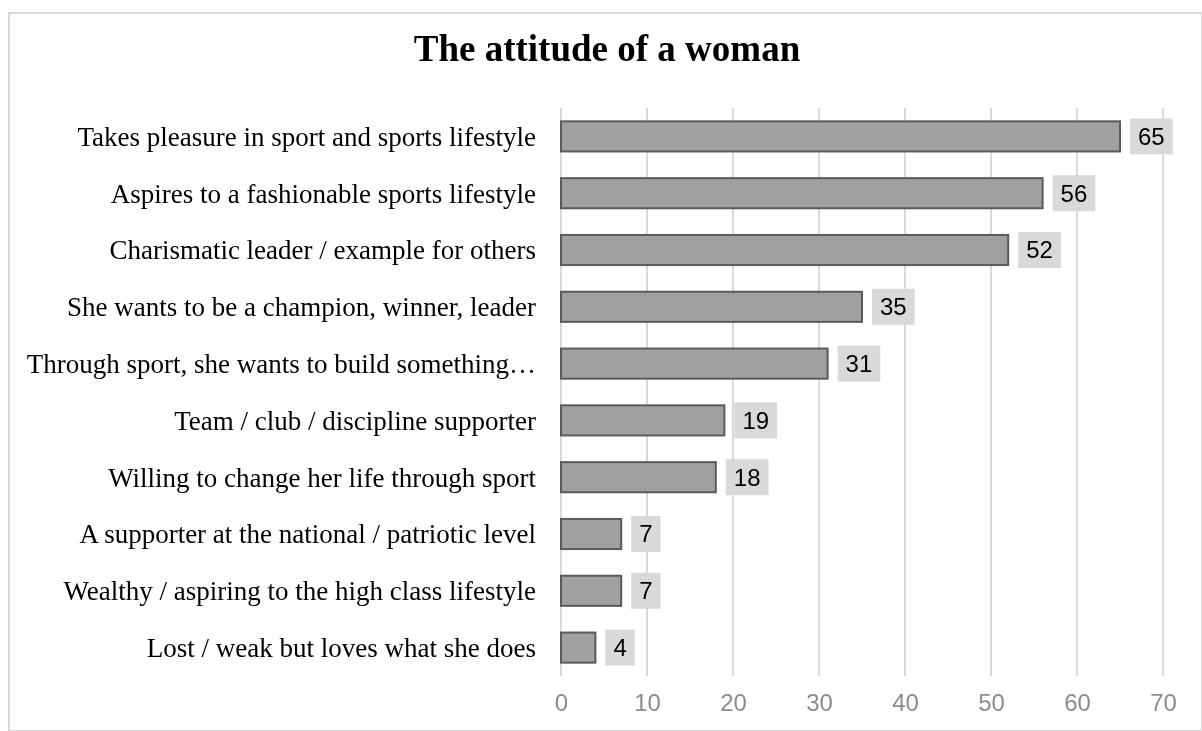  Describe the element at coordinates (355, 420) in the screenshot. I see `y-tick-label: Team / club / discipline supporter` at that location.